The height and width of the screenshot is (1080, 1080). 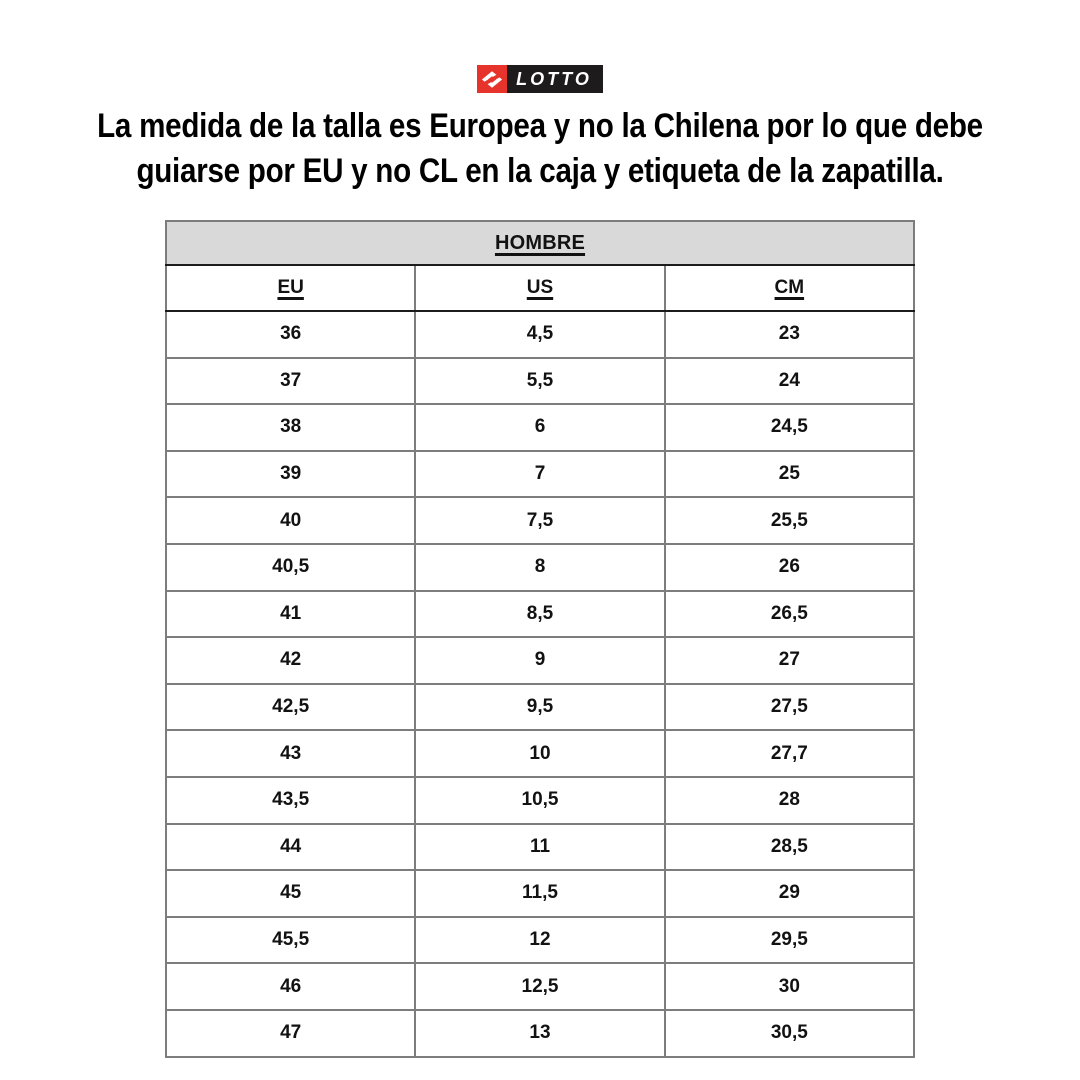 I want to click on cell-eu: 38, so click(x=291, y=427).